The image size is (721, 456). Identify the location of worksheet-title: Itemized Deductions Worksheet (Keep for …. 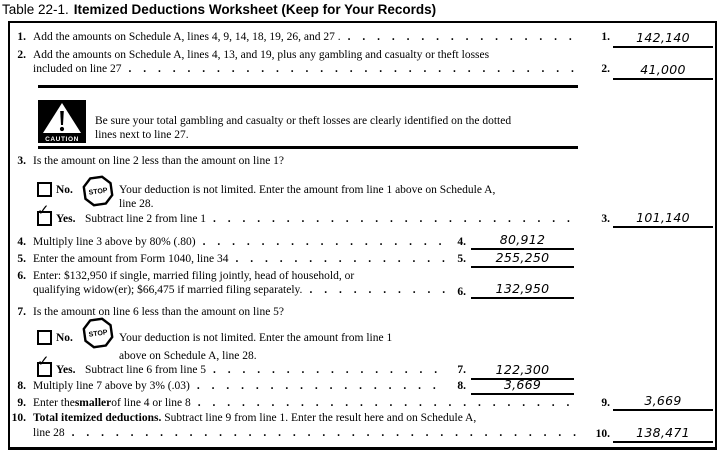
(255, 9).